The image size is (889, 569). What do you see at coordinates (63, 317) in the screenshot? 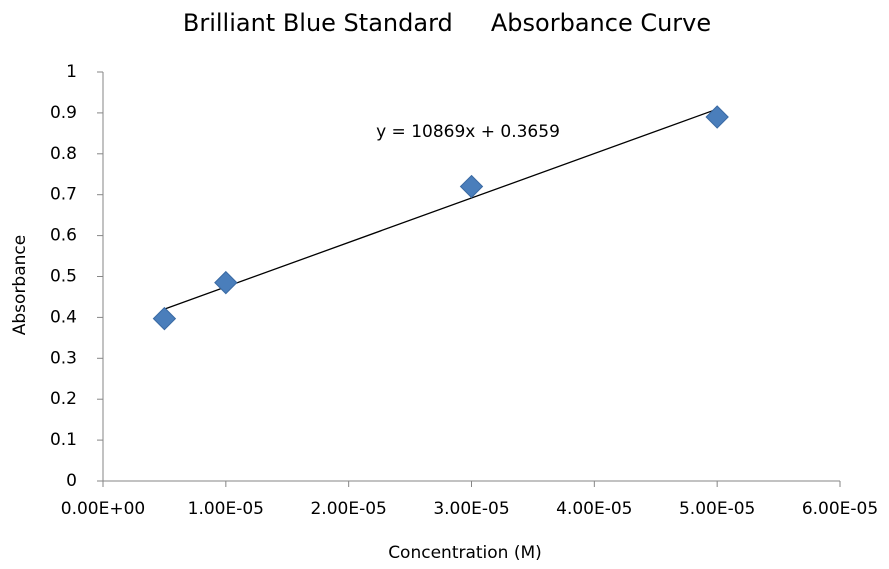
I see `y-tick-label: 0.4` at bounding box center [63, 317].